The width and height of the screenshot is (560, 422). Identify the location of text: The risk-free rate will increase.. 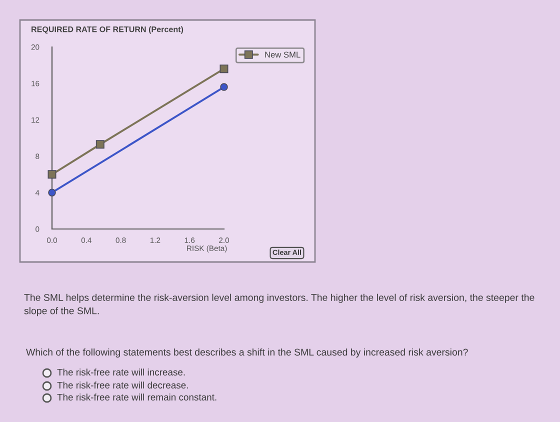
(121, 372).